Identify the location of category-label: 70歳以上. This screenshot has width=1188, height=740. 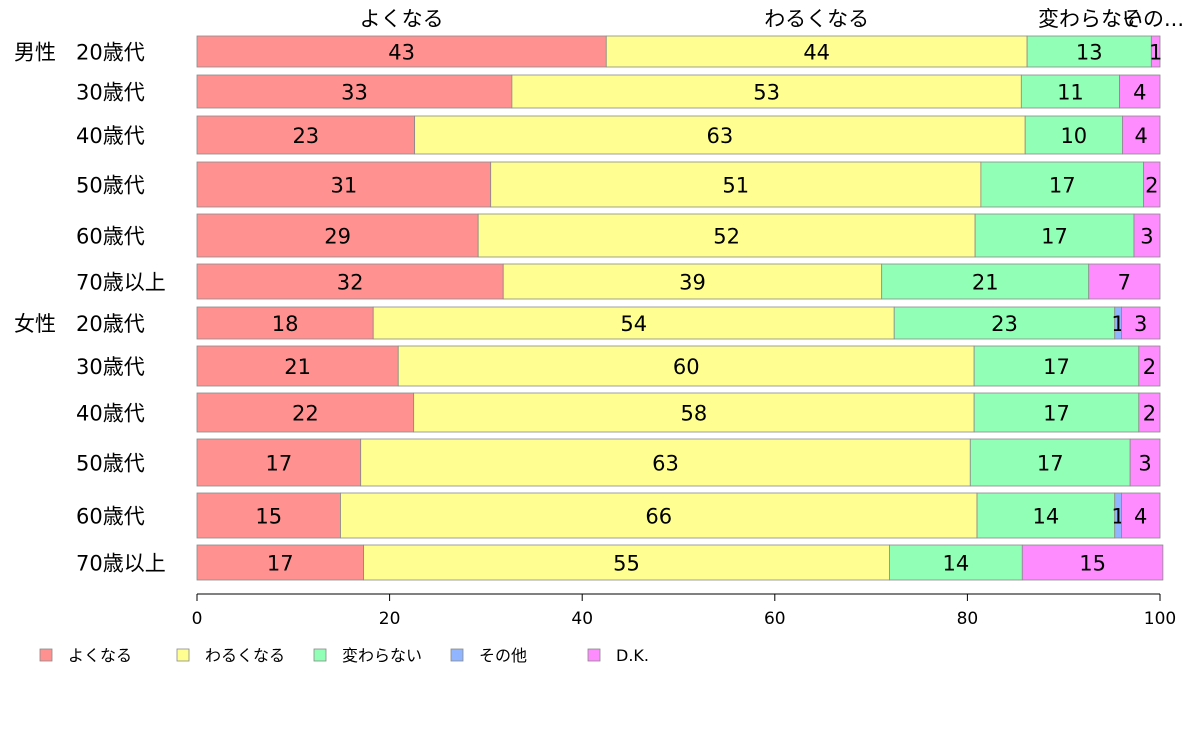
(121, 283).